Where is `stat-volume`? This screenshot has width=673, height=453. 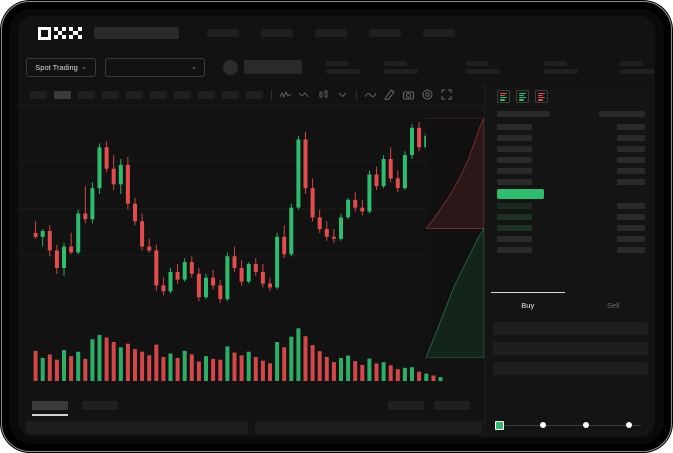
stat-volume is located at coordinates (561, 67).